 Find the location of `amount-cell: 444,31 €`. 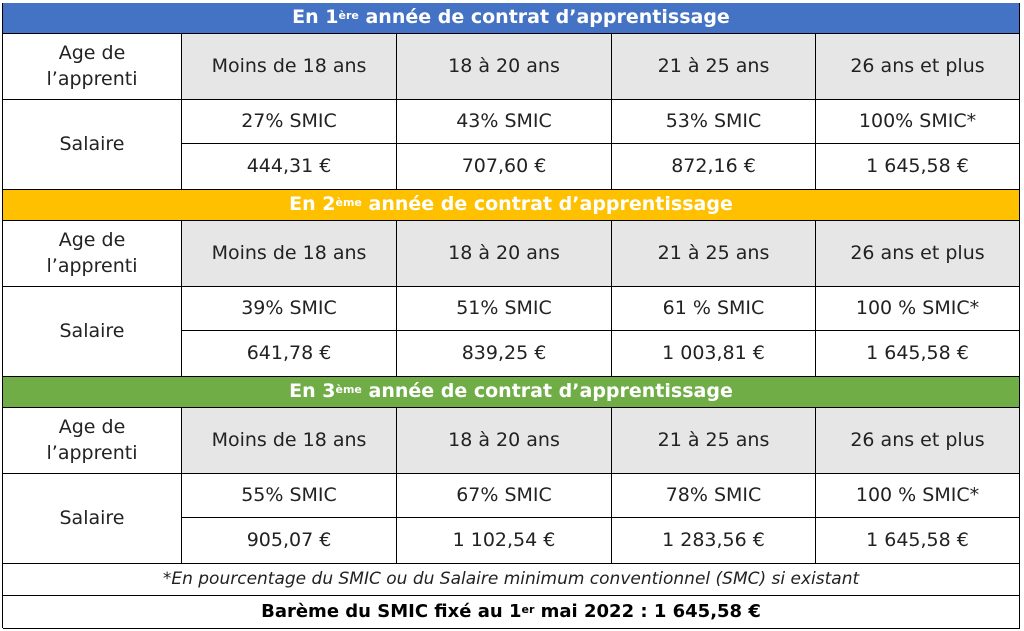

amount-cell: 444,31 € is located at coordinates (289, 167).